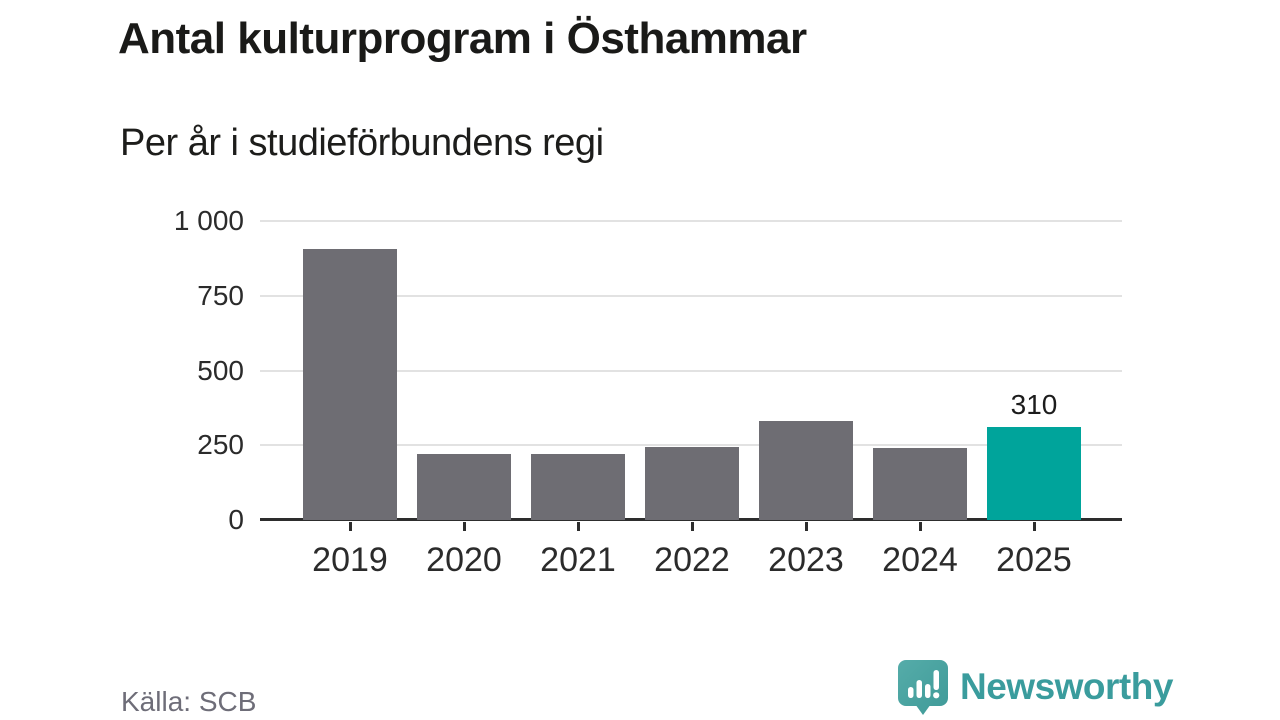 The width and height of the screenshot is (1280, 720). What do you see at coordinates (692, 560) in the screenshot?
I see `xtick-label-2022: 2022` at bounding box center [692, 560].